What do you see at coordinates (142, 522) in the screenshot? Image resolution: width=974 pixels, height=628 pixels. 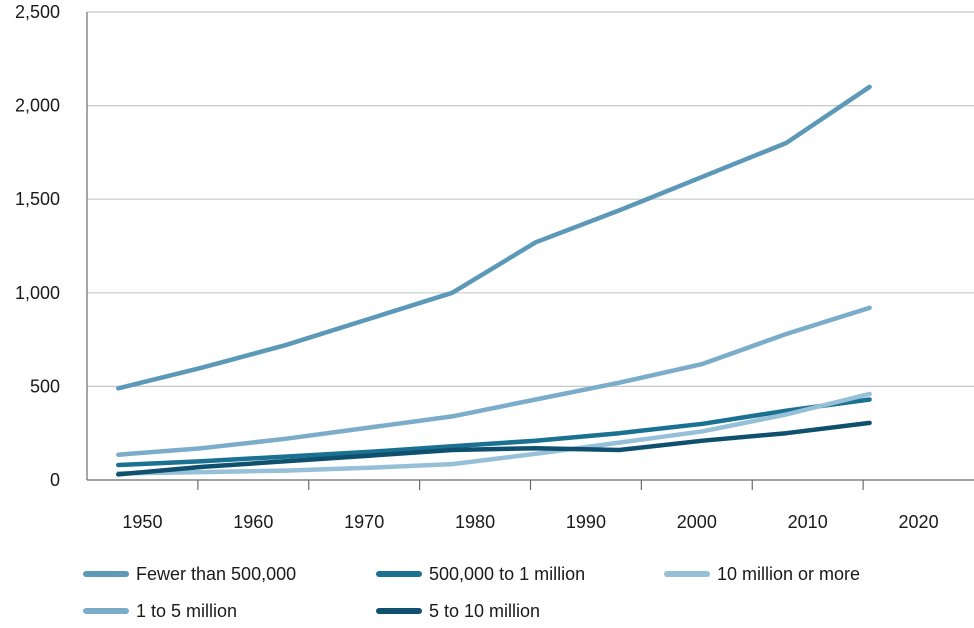 I see `x-tick-label-1950: 1950` at bounding box center [142, 522].